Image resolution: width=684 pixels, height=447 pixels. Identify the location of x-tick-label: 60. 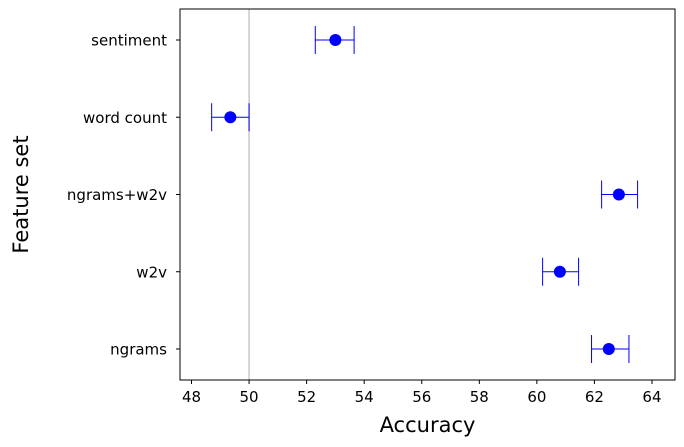
(536, 397).